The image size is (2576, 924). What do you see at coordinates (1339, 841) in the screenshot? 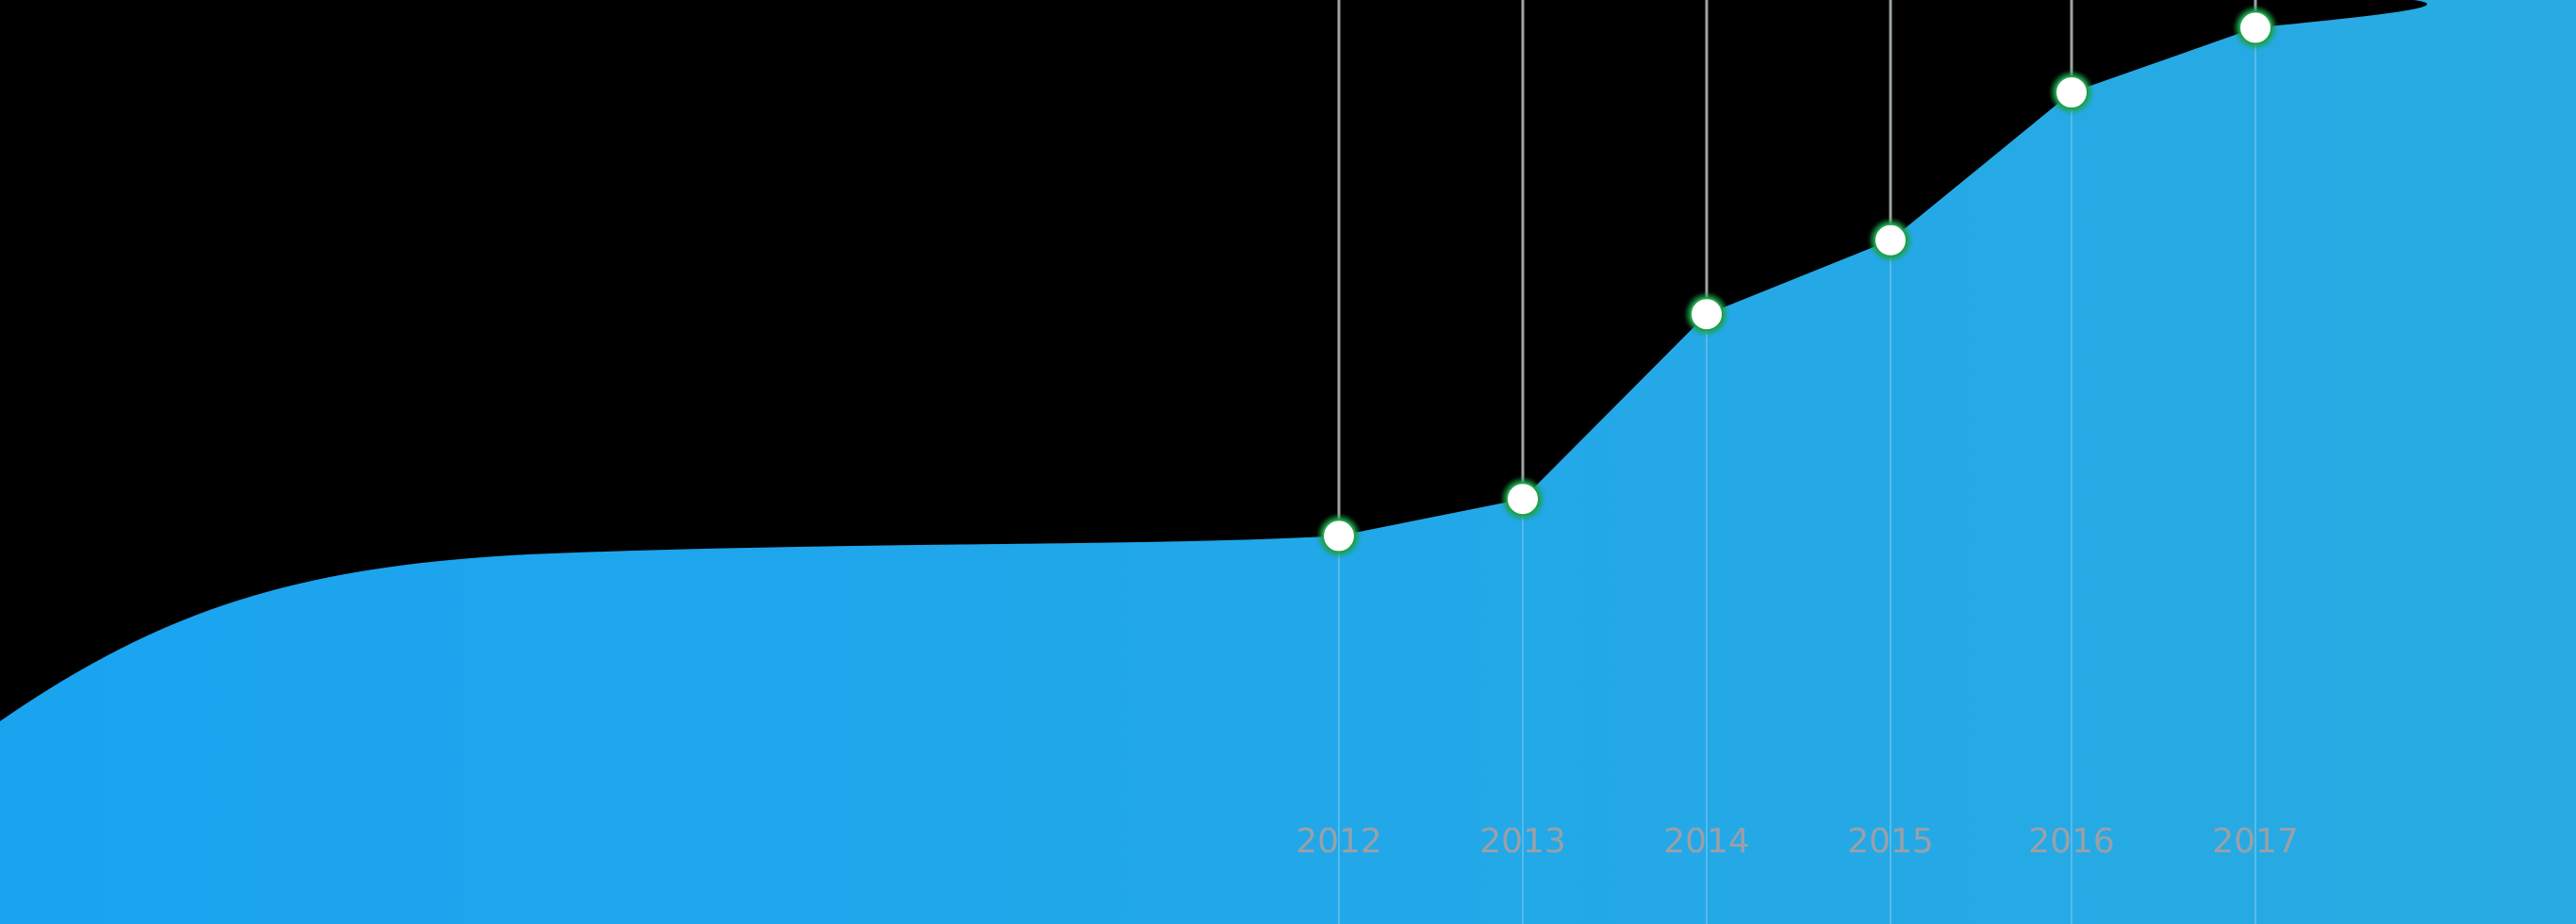
I see `x-tick-label-2012: 2012` at bounding box center [1339, 841].